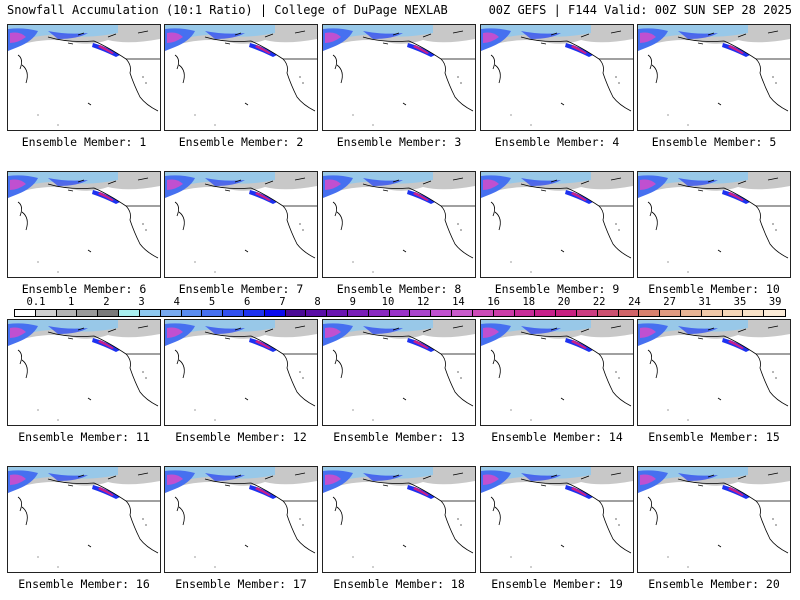  I want to click on ensemble-member-label: Ensemble Member: 19, so click(557, 584).